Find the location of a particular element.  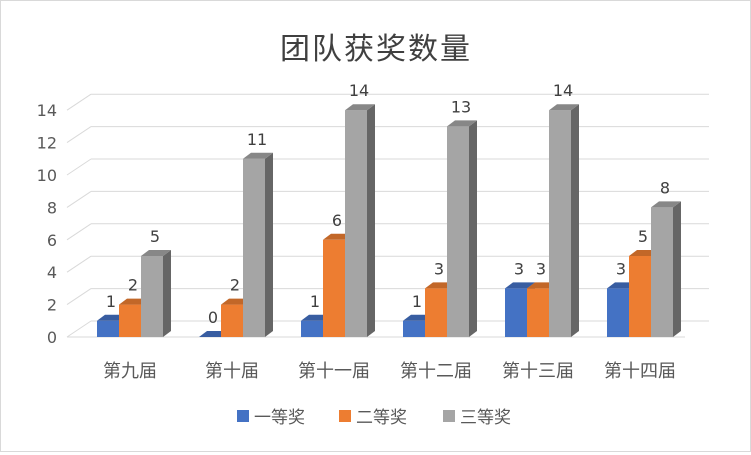

y-tick-label: 2 is located at coordinates (52, 305).